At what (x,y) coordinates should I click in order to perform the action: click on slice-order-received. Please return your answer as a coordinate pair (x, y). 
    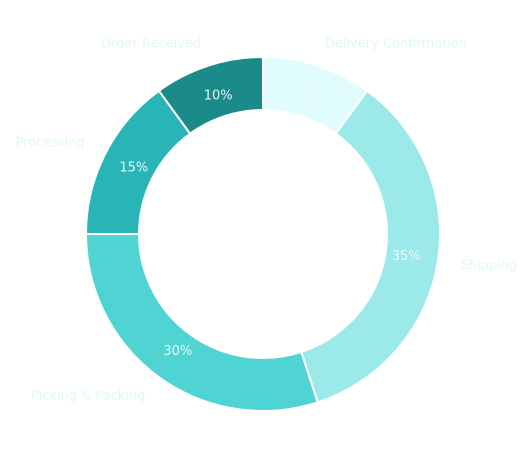
    Looking at the image, I should click on (210, 95).